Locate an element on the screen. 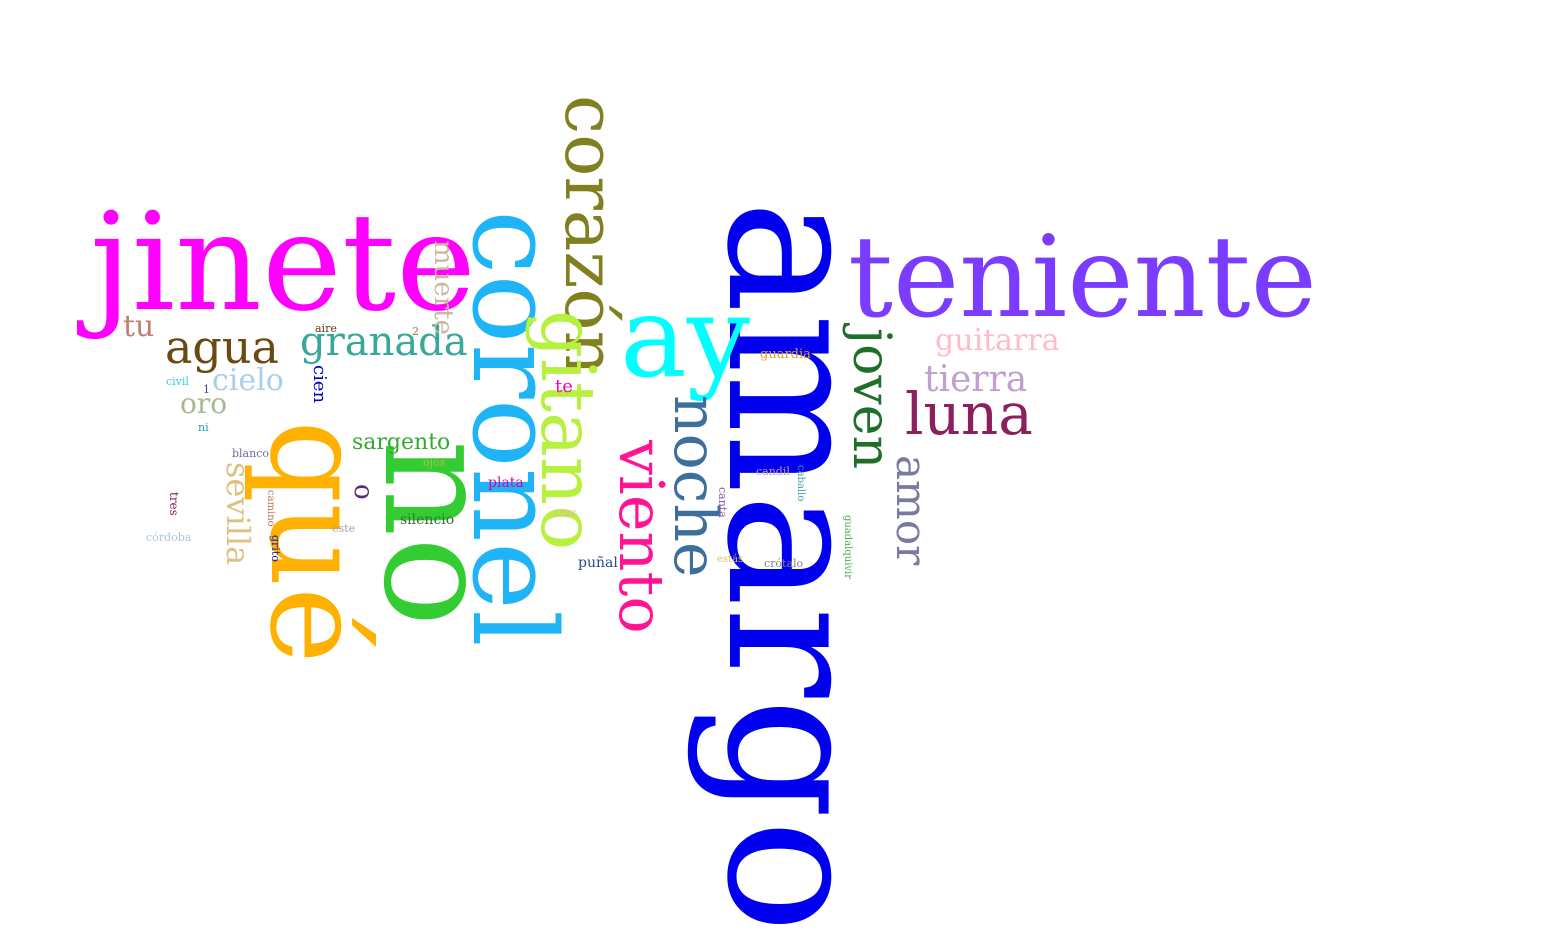 Image resolution: width=1544 pixels, height=942 pixels. word-cruz: cruz is located at coordinates (565, 513).